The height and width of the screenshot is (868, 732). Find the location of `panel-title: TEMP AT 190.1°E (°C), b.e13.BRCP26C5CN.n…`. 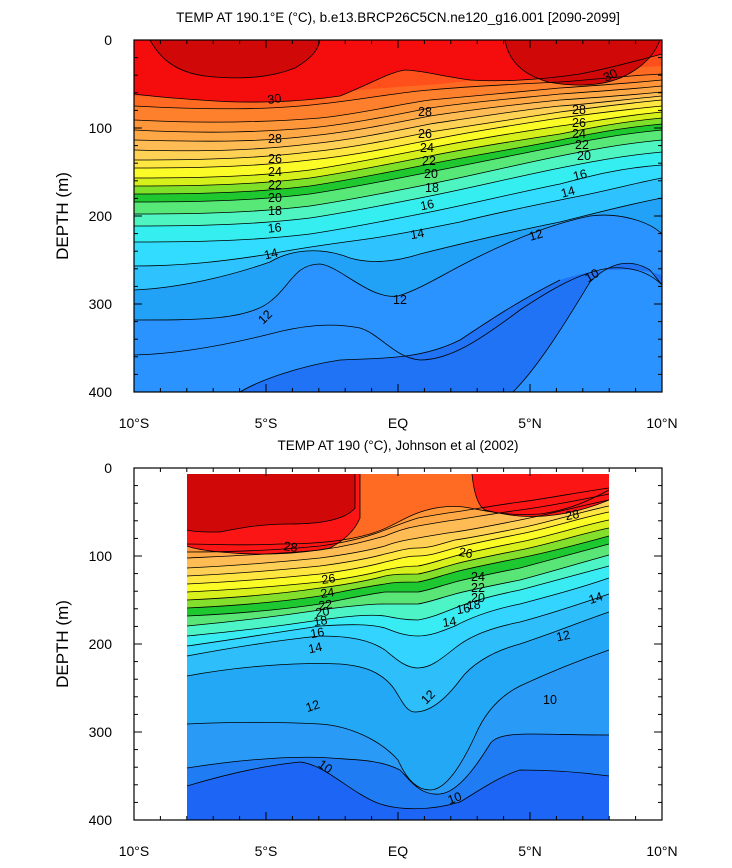

panel-title: TEMP AT 190.1°E (°C), b.e13.BRCP26C5CN.n… is located at coordinates (398, 17).